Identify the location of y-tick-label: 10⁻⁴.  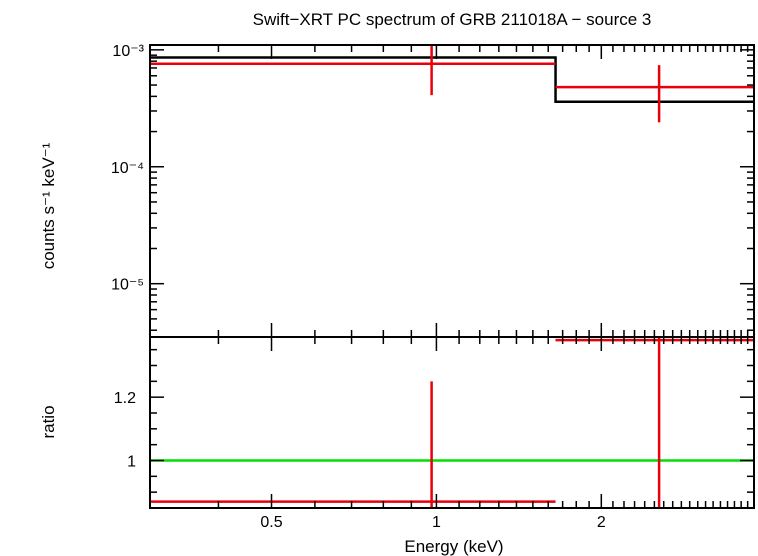
(127, 168).